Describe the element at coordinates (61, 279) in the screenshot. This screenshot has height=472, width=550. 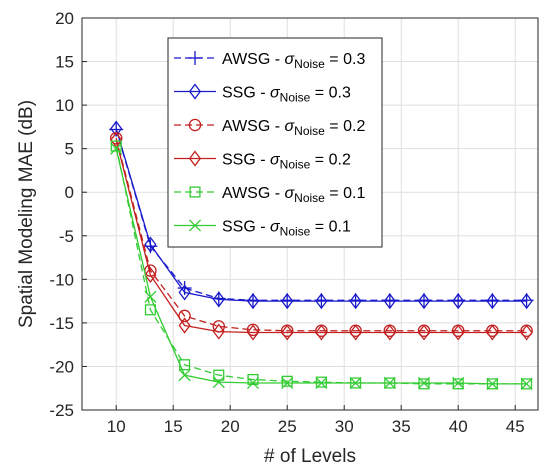
I see `y-tick-label: -10` at that location.